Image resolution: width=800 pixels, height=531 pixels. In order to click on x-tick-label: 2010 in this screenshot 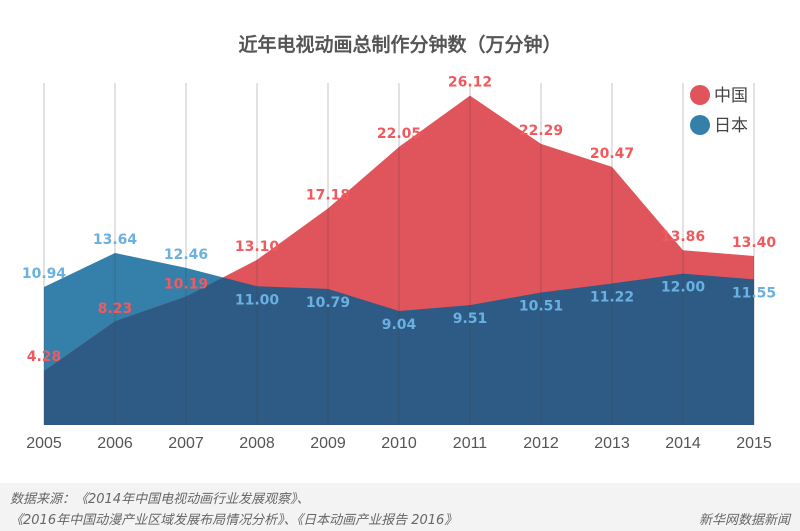, I will do `click(399, 443)`.